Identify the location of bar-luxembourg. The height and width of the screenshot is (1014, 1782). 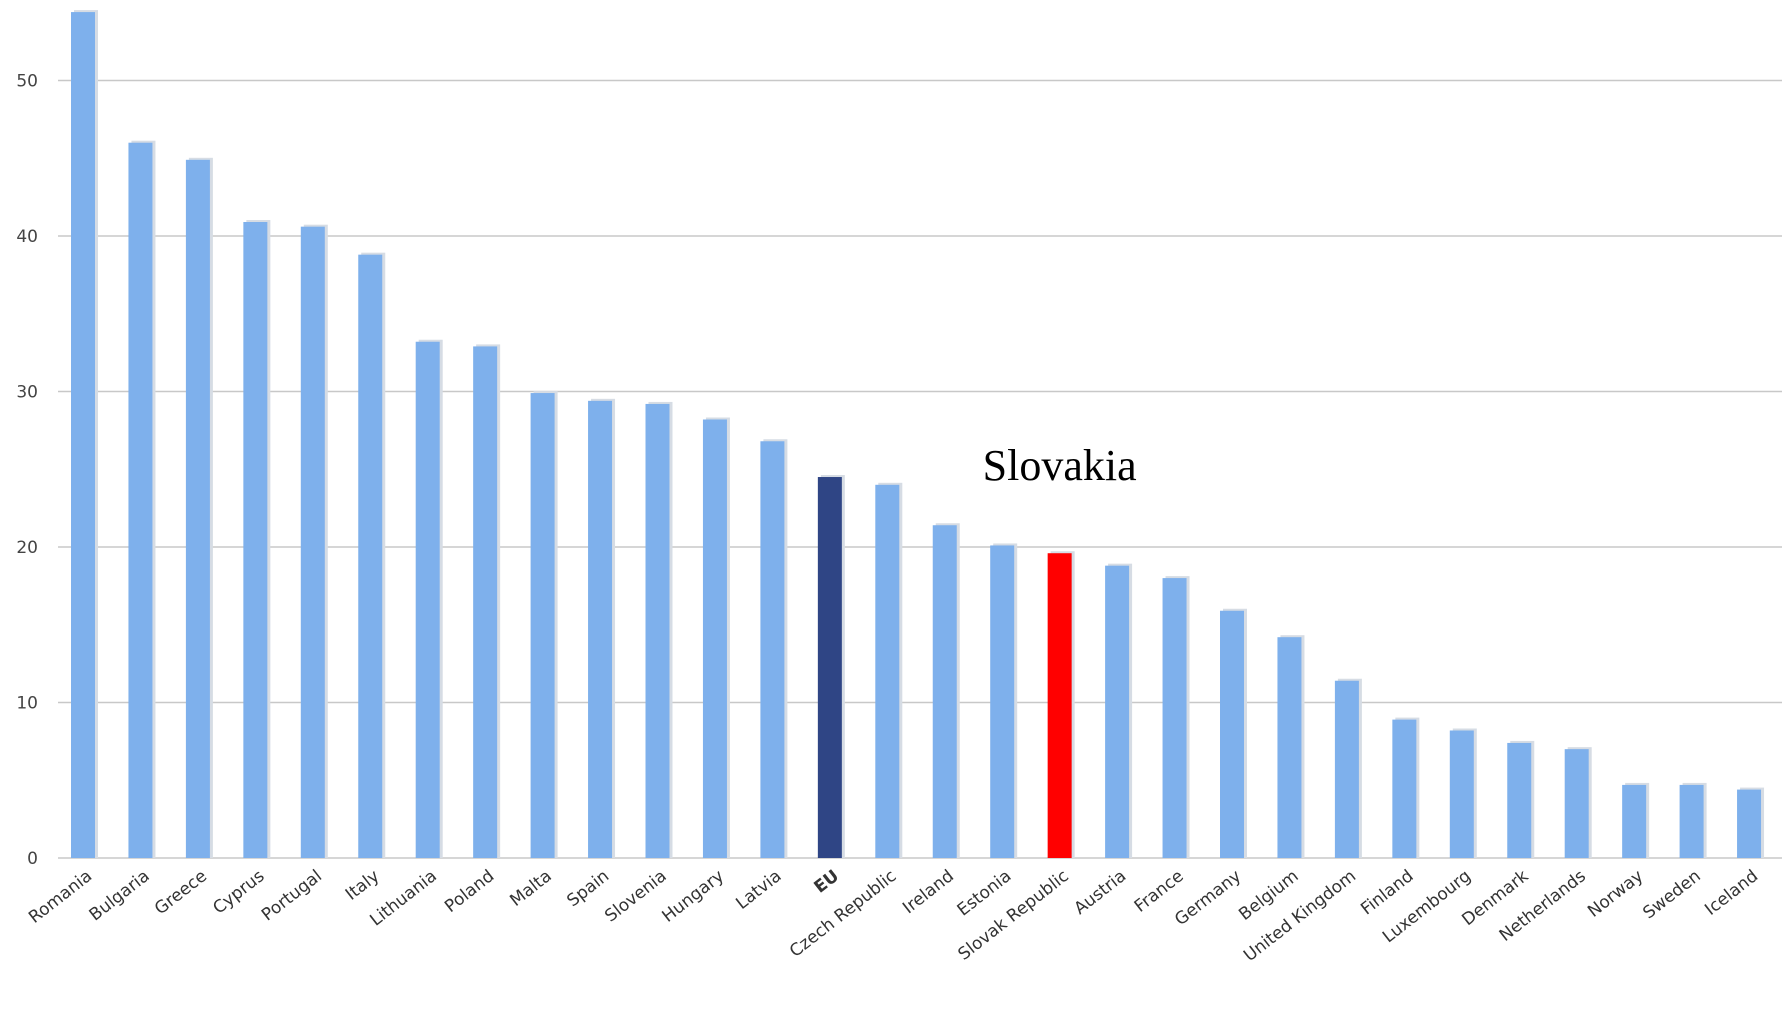
(1463, 793).